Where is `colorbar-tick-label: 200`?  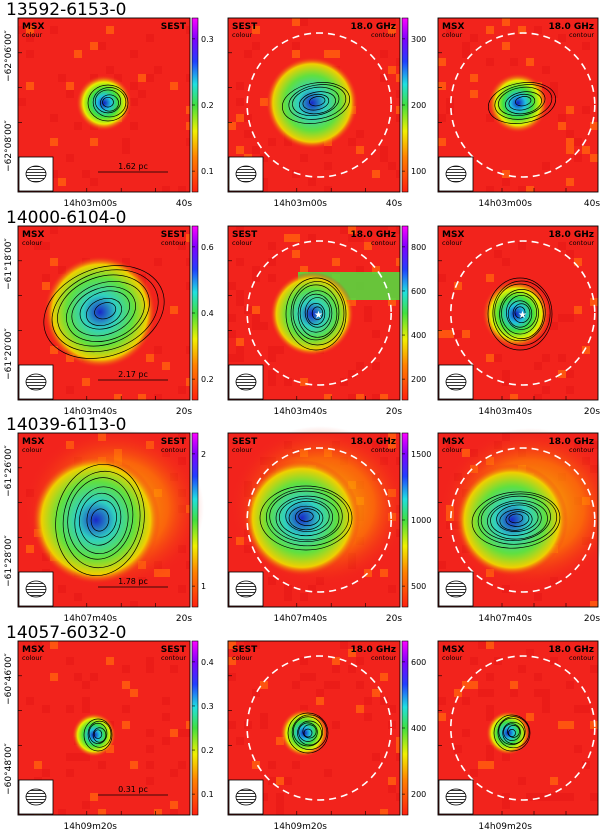
colorbar-tick-label: 200 is located at coordinates (418, 794).